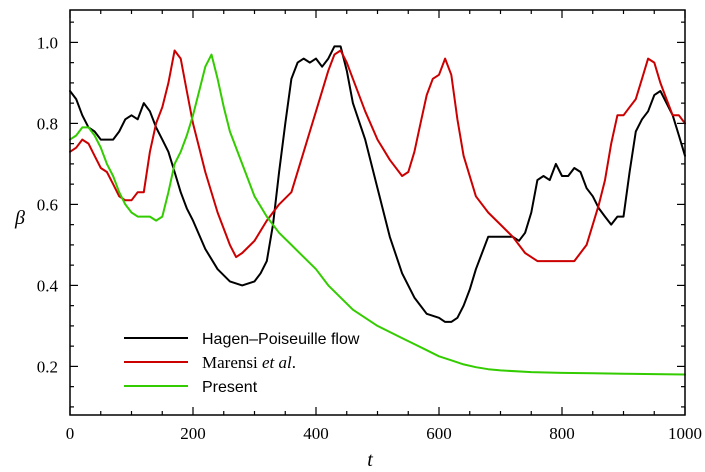  Describe the element at coordinates (277, 362) in the screenshot. I see `legend-marensi-etal: et al` at that location.